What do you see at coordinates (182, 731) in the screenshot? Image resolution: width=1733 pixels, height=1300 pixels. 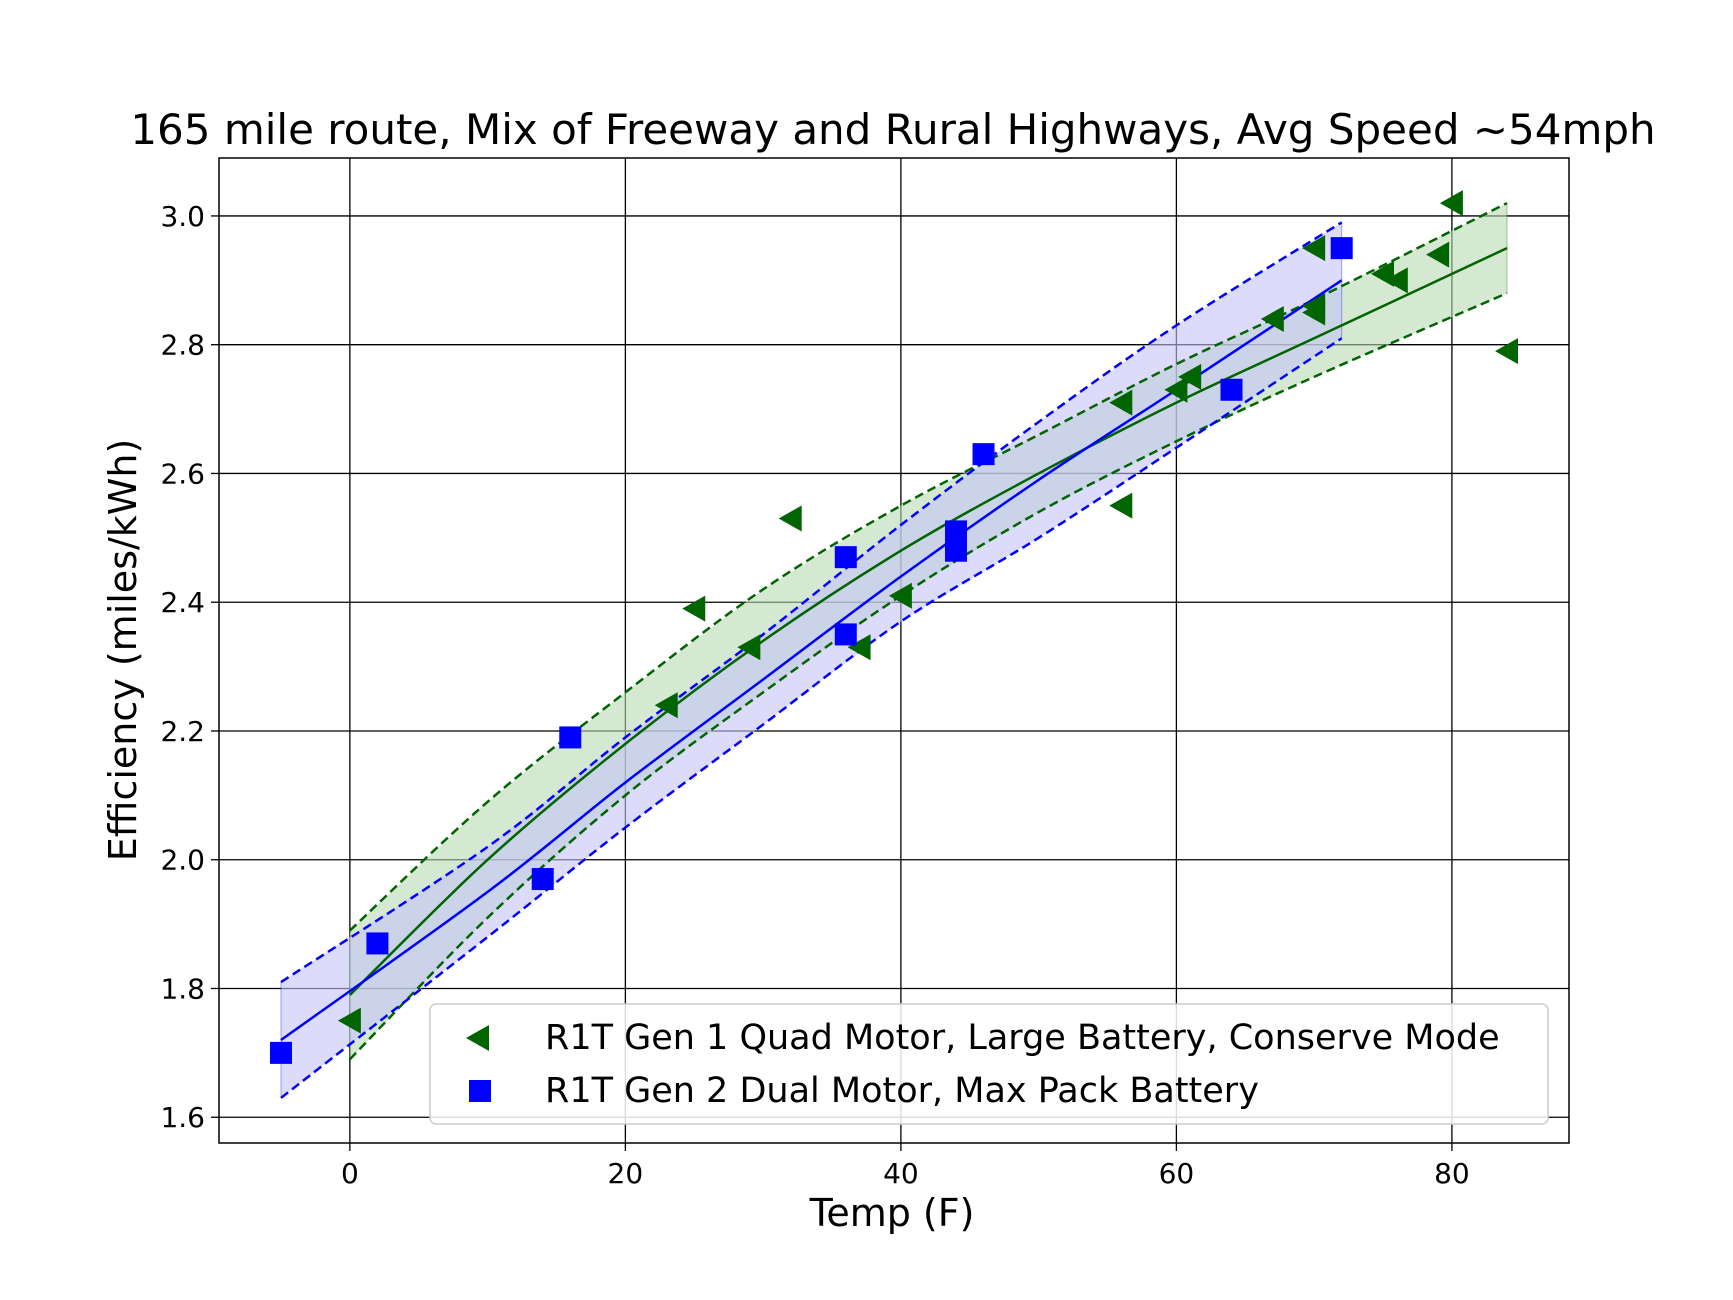 I see `y-tick-label: 2.2` at bounding box center [182, 731].